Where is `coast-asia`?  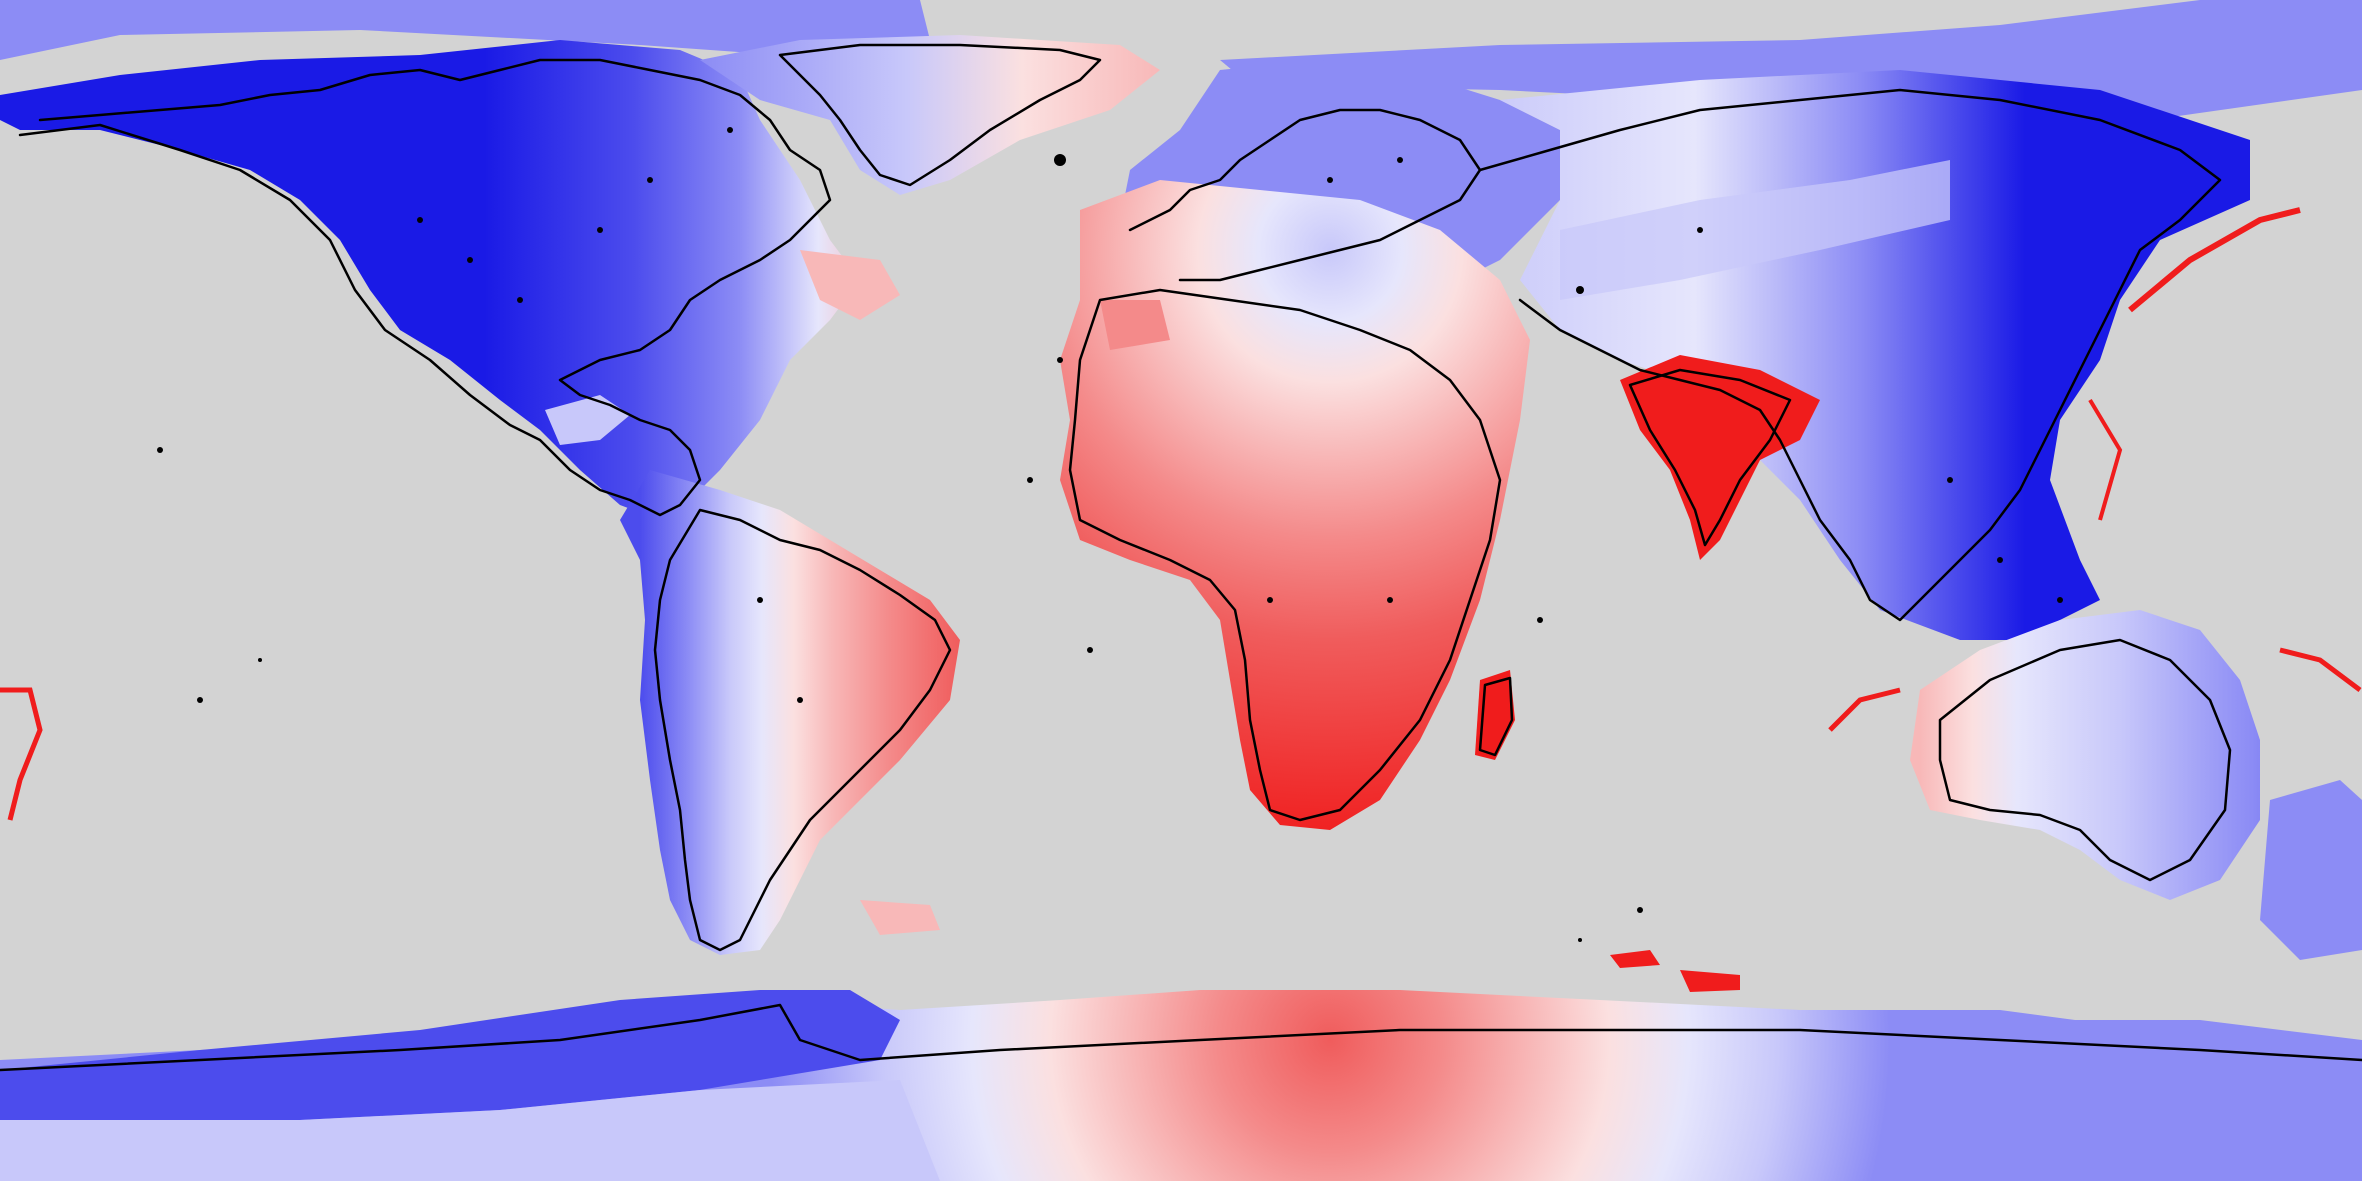
coast-asia is located at coordinates (1850, 355).